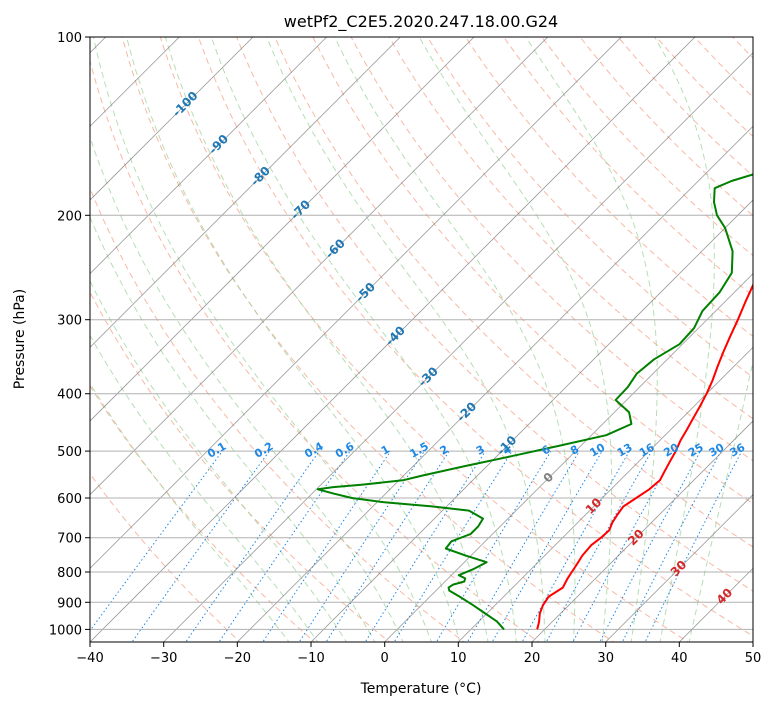 This screenshot has width=775, height=708. What do you see at coordinates (69, 603) in the screenshot?
I see `y-tick-label: 900` at bounding box center [69, 603].